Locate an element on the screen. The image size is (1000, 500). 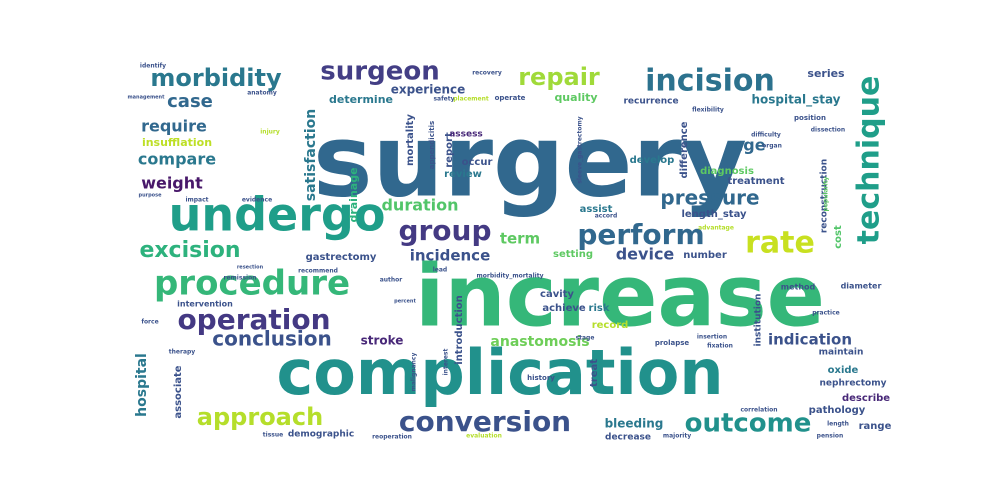
word-86: popularity is located at coordinates (826, 193).